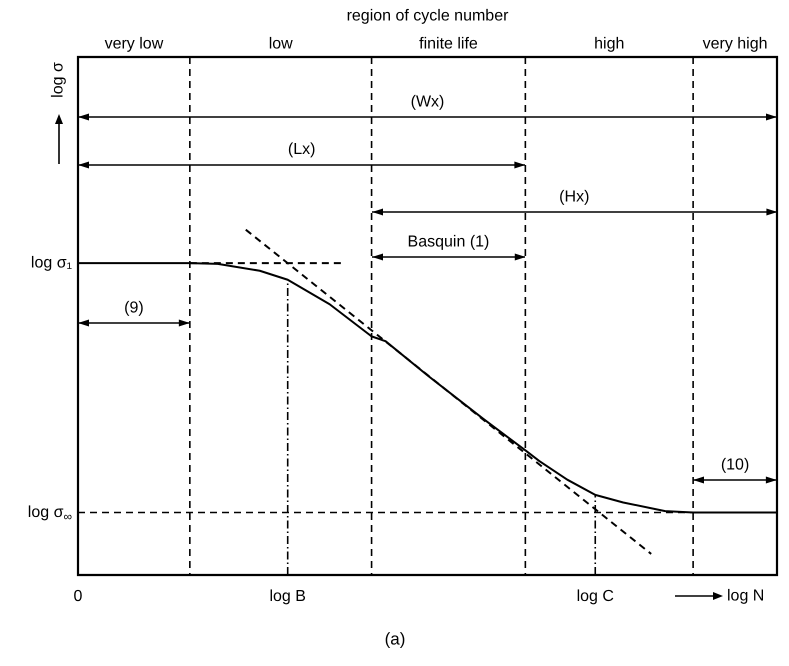 The width and height of the screenshot is (789, 666). What do you see at coordinates (57, 80) in the screenshot?
I see `text: log σ` at bounding box center [57, 80].